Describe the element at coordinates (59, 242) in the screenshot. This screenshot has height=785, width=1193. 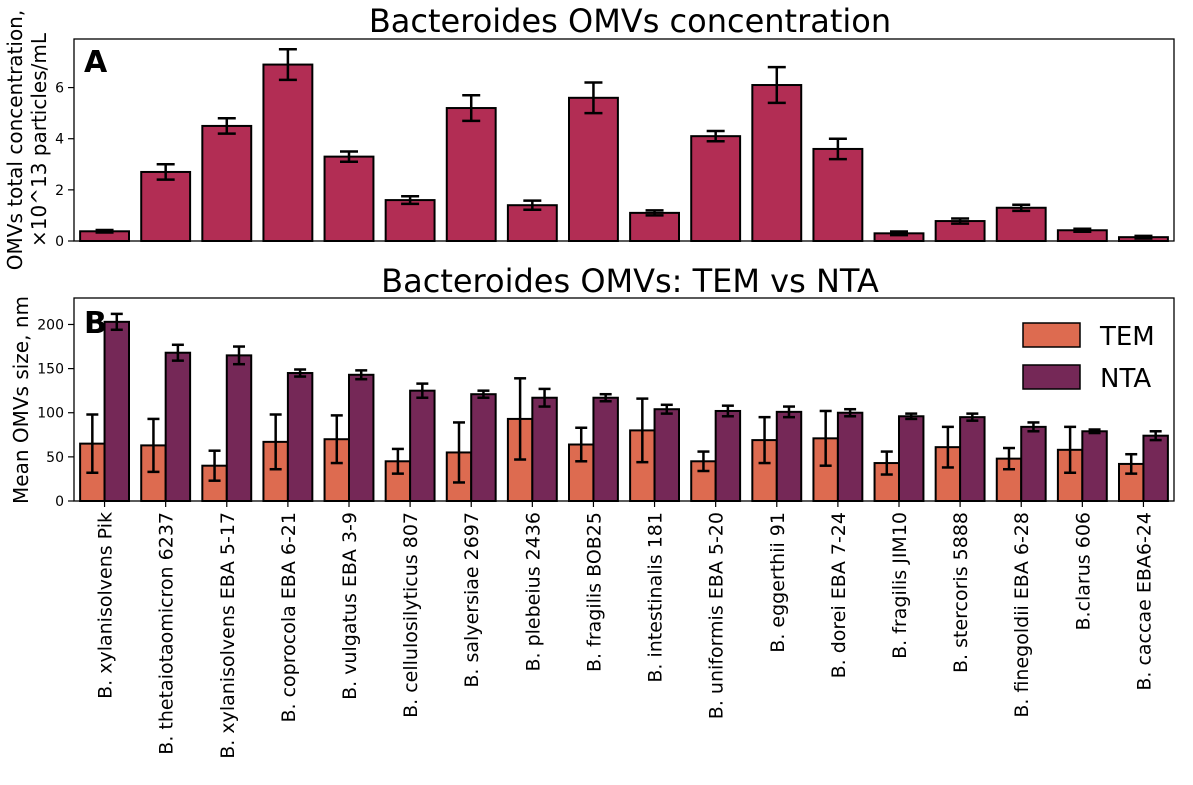
I see `panel-a-ytick-label: 0` at that location.